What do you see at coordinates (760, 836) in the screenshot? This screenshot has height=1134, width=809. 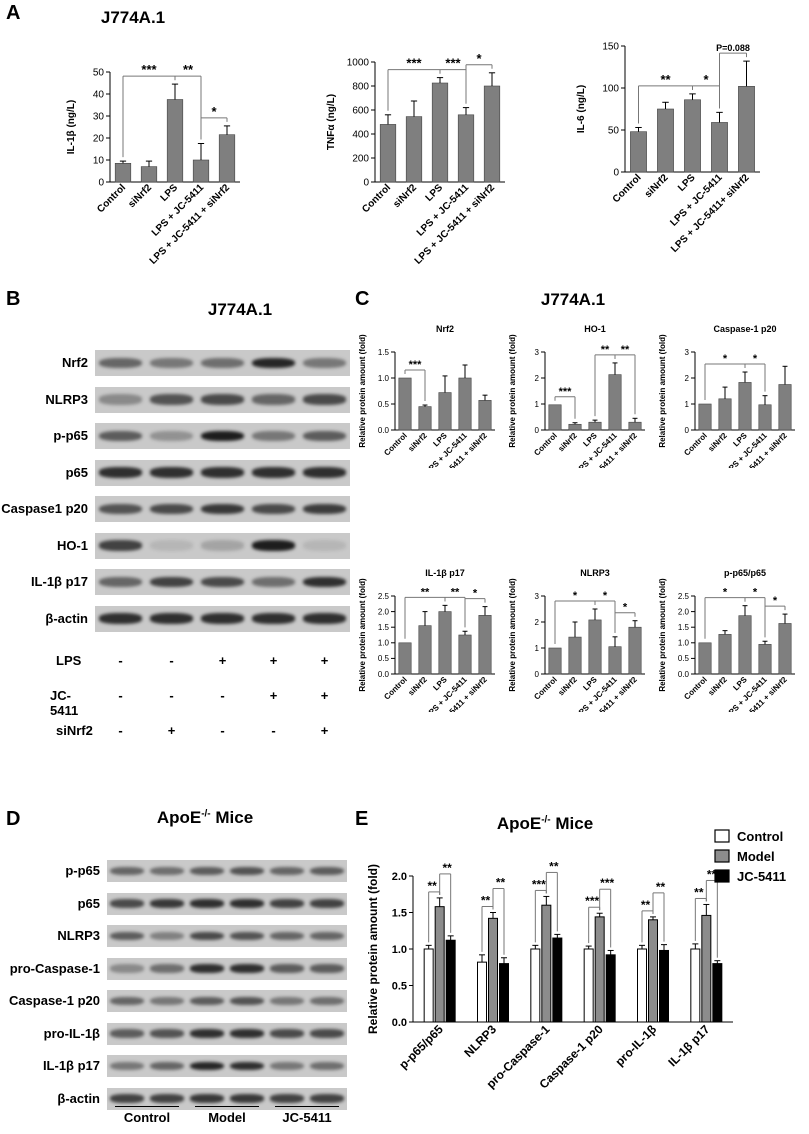 I see `legend-label: Control` at bounding box center [760, 836].